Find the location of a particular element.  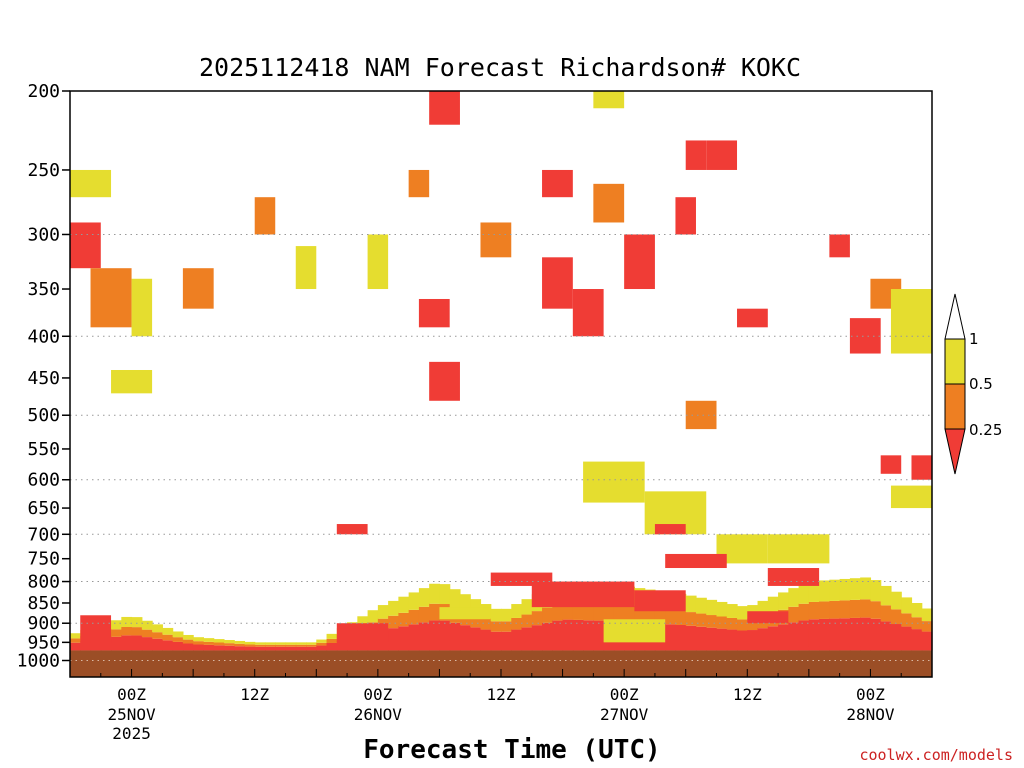

x-tick-date: 26NOV is located at coordinates (378, 714).